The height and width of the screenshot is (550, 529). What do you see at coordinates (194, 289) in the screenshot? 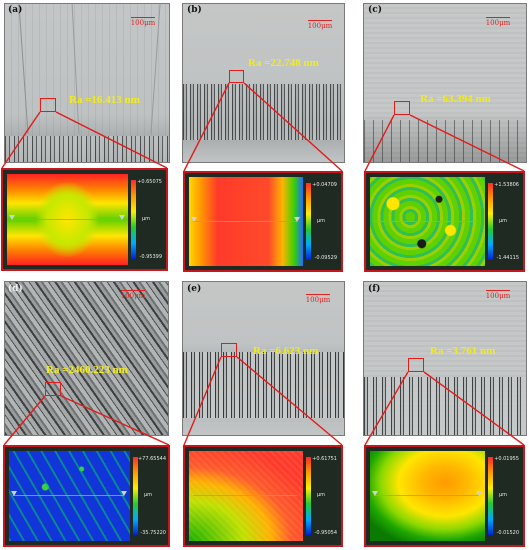
I see `panel-label-e: (e)` at bounding box center [194, 289].